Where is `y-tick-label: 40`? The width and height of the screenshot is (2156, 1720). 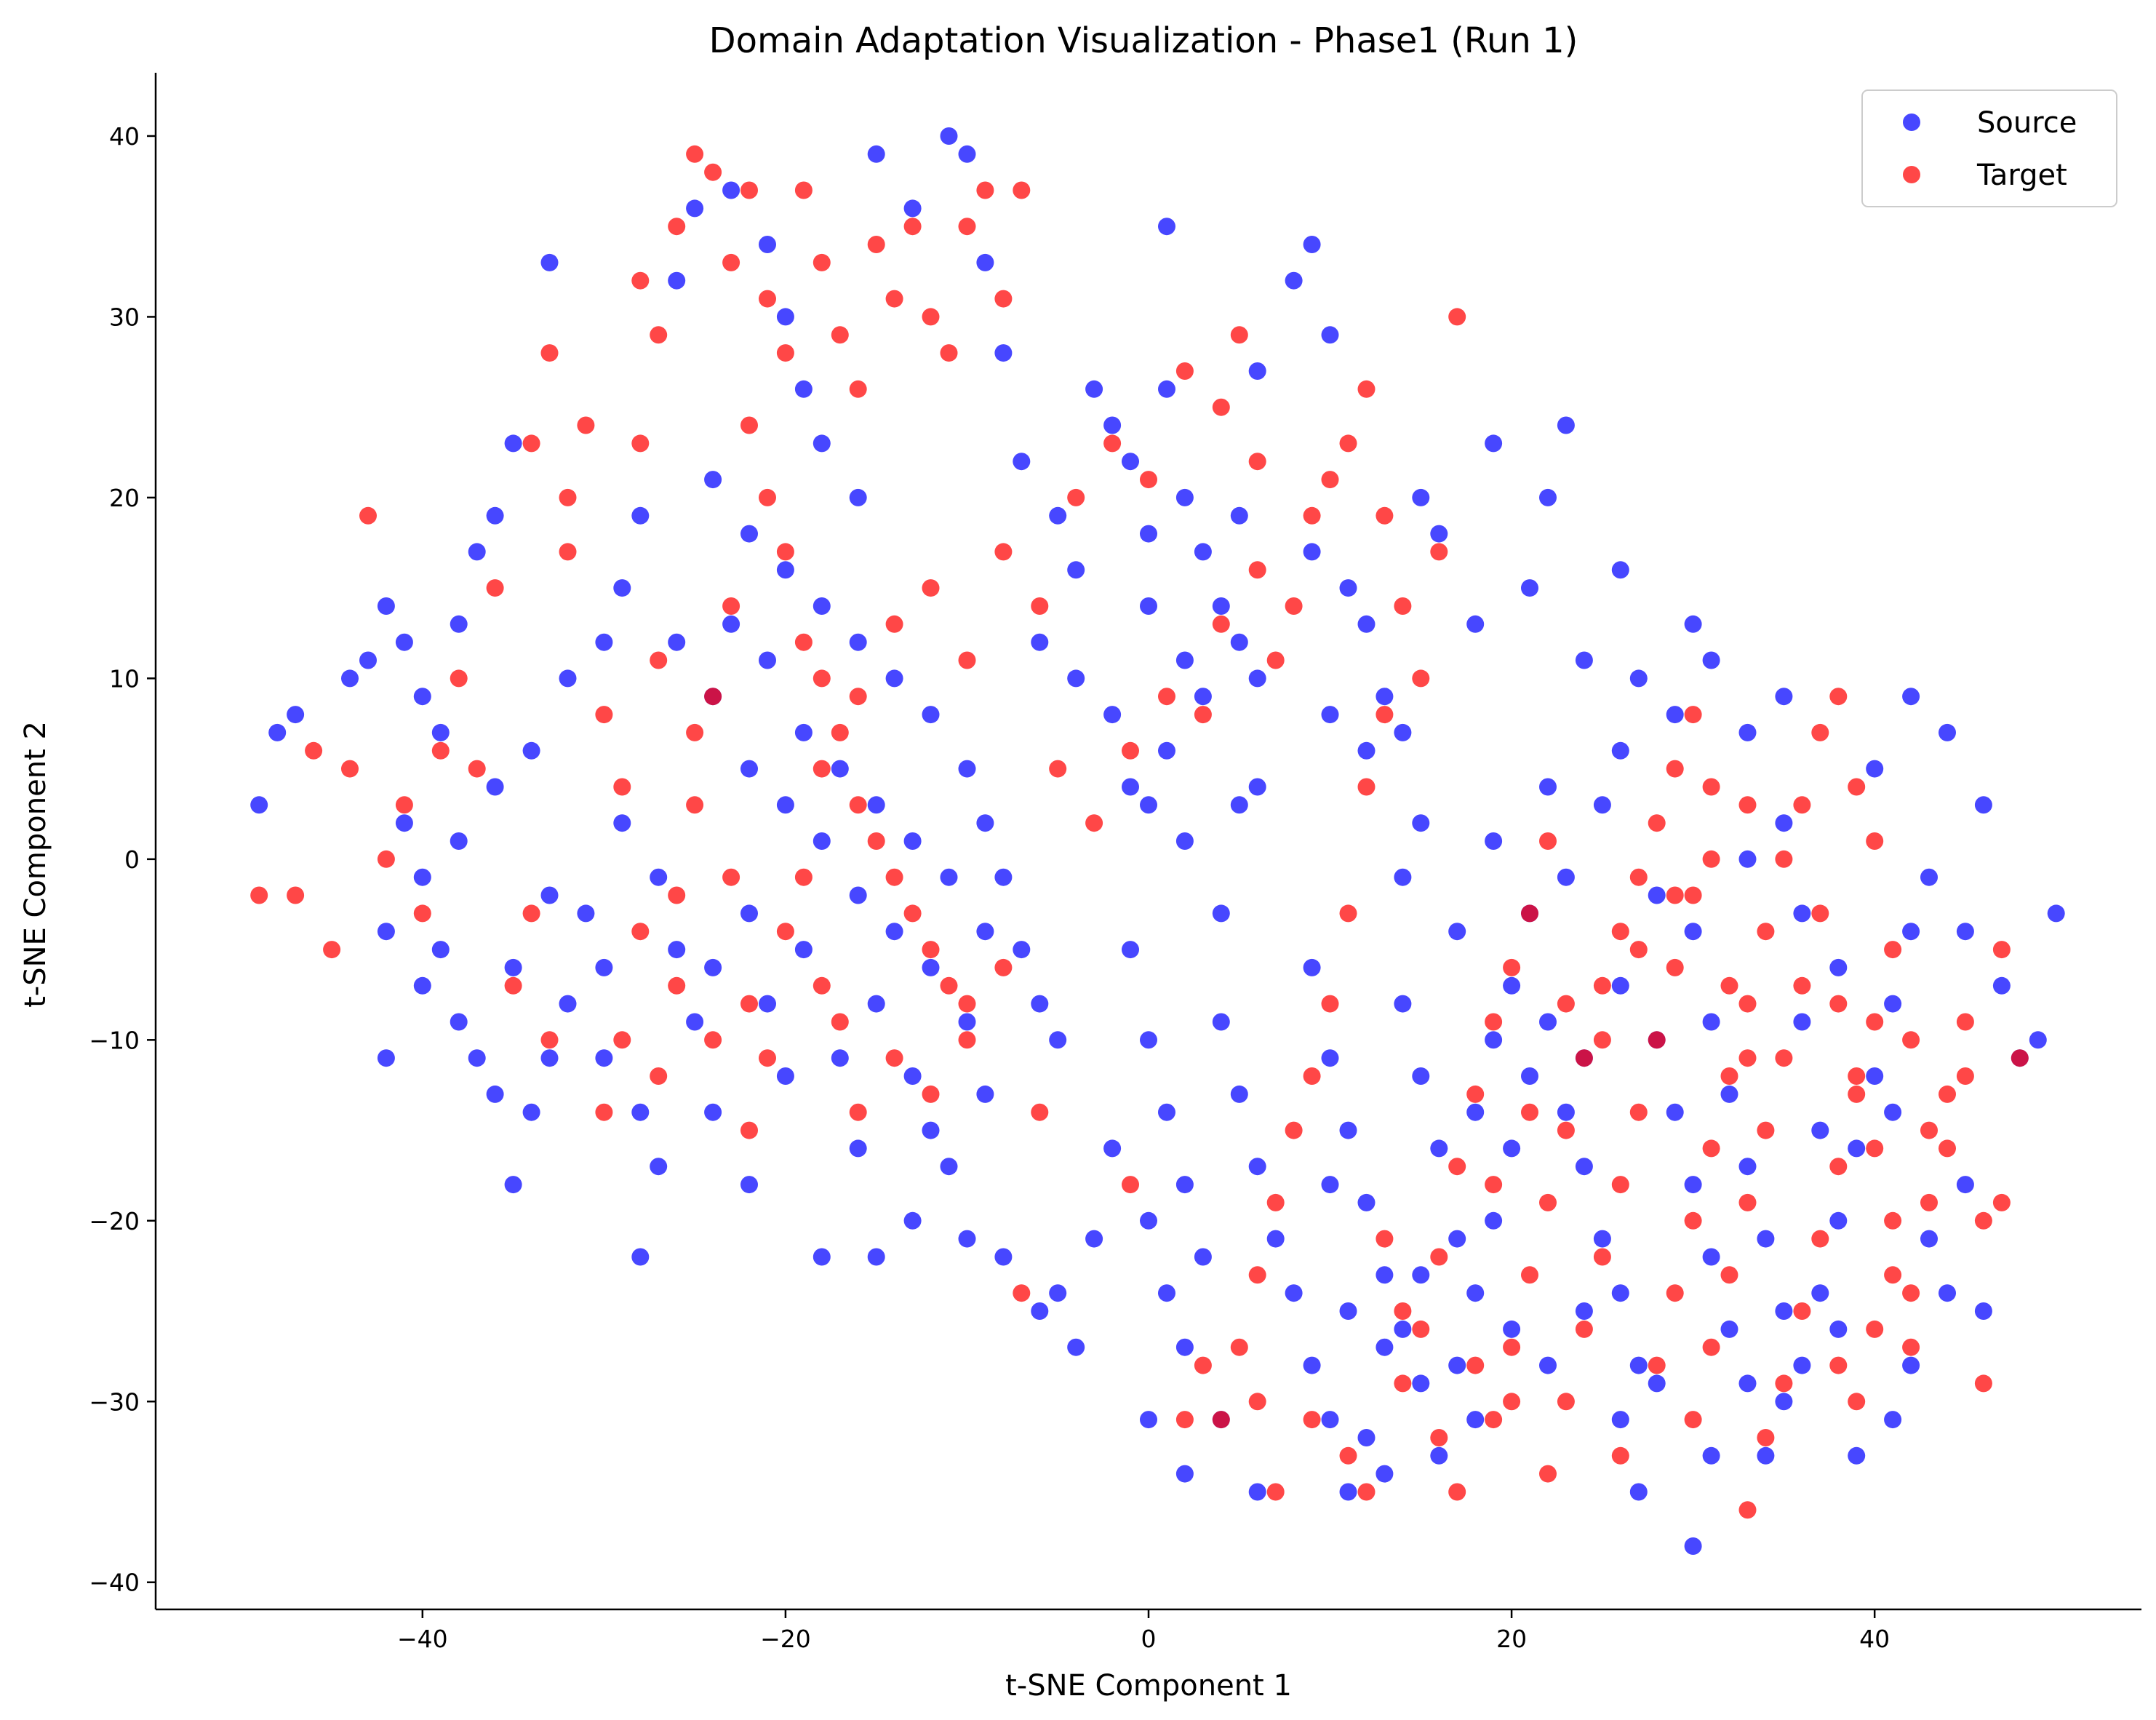
y-tick-label: 40 is located at coordinates (125, 136).